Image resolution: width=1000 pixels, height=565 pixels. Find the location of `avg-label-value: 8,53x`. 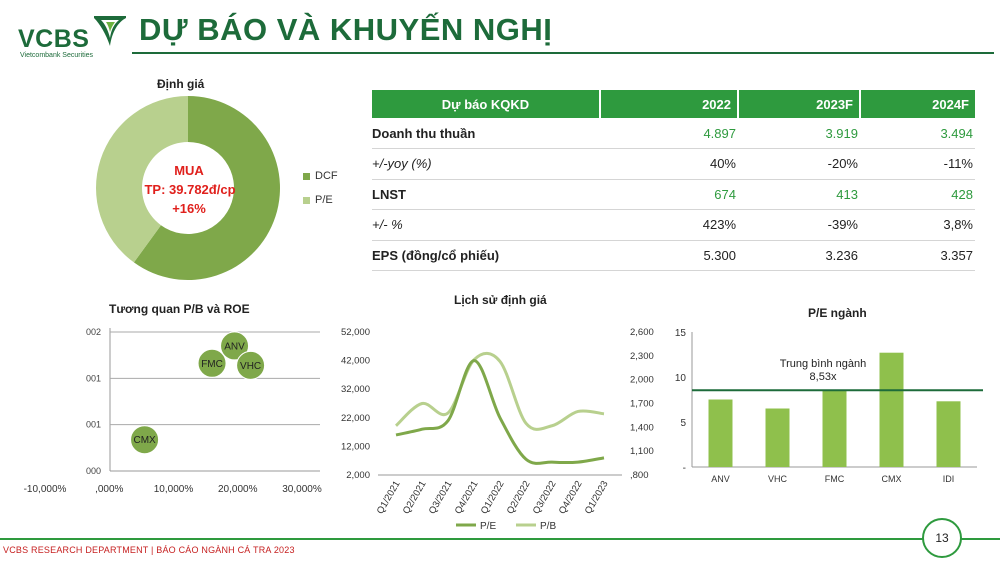

avg-label-value: 8,53x is located at coordinates (823, 377).